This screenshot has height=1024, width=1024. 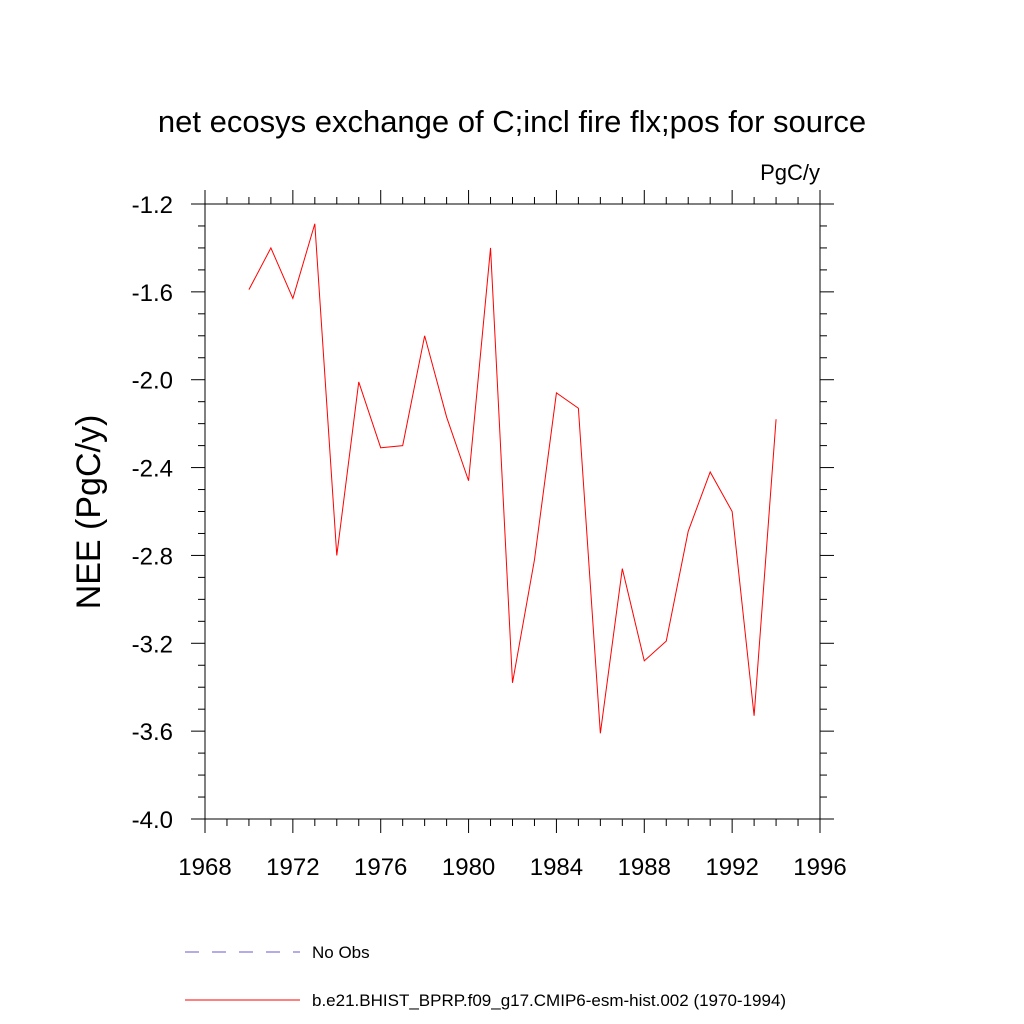 I want to click on y-axis-label: NEE (PgC/y), so click(x=89, y=512).